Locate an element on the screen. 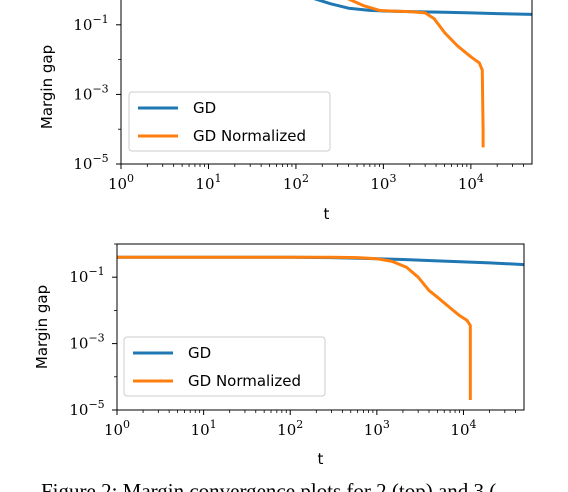 Image resolution: width=568 pixels, height=492 pixels. series-line-gd-normalized is located at coordinates (416, 74).